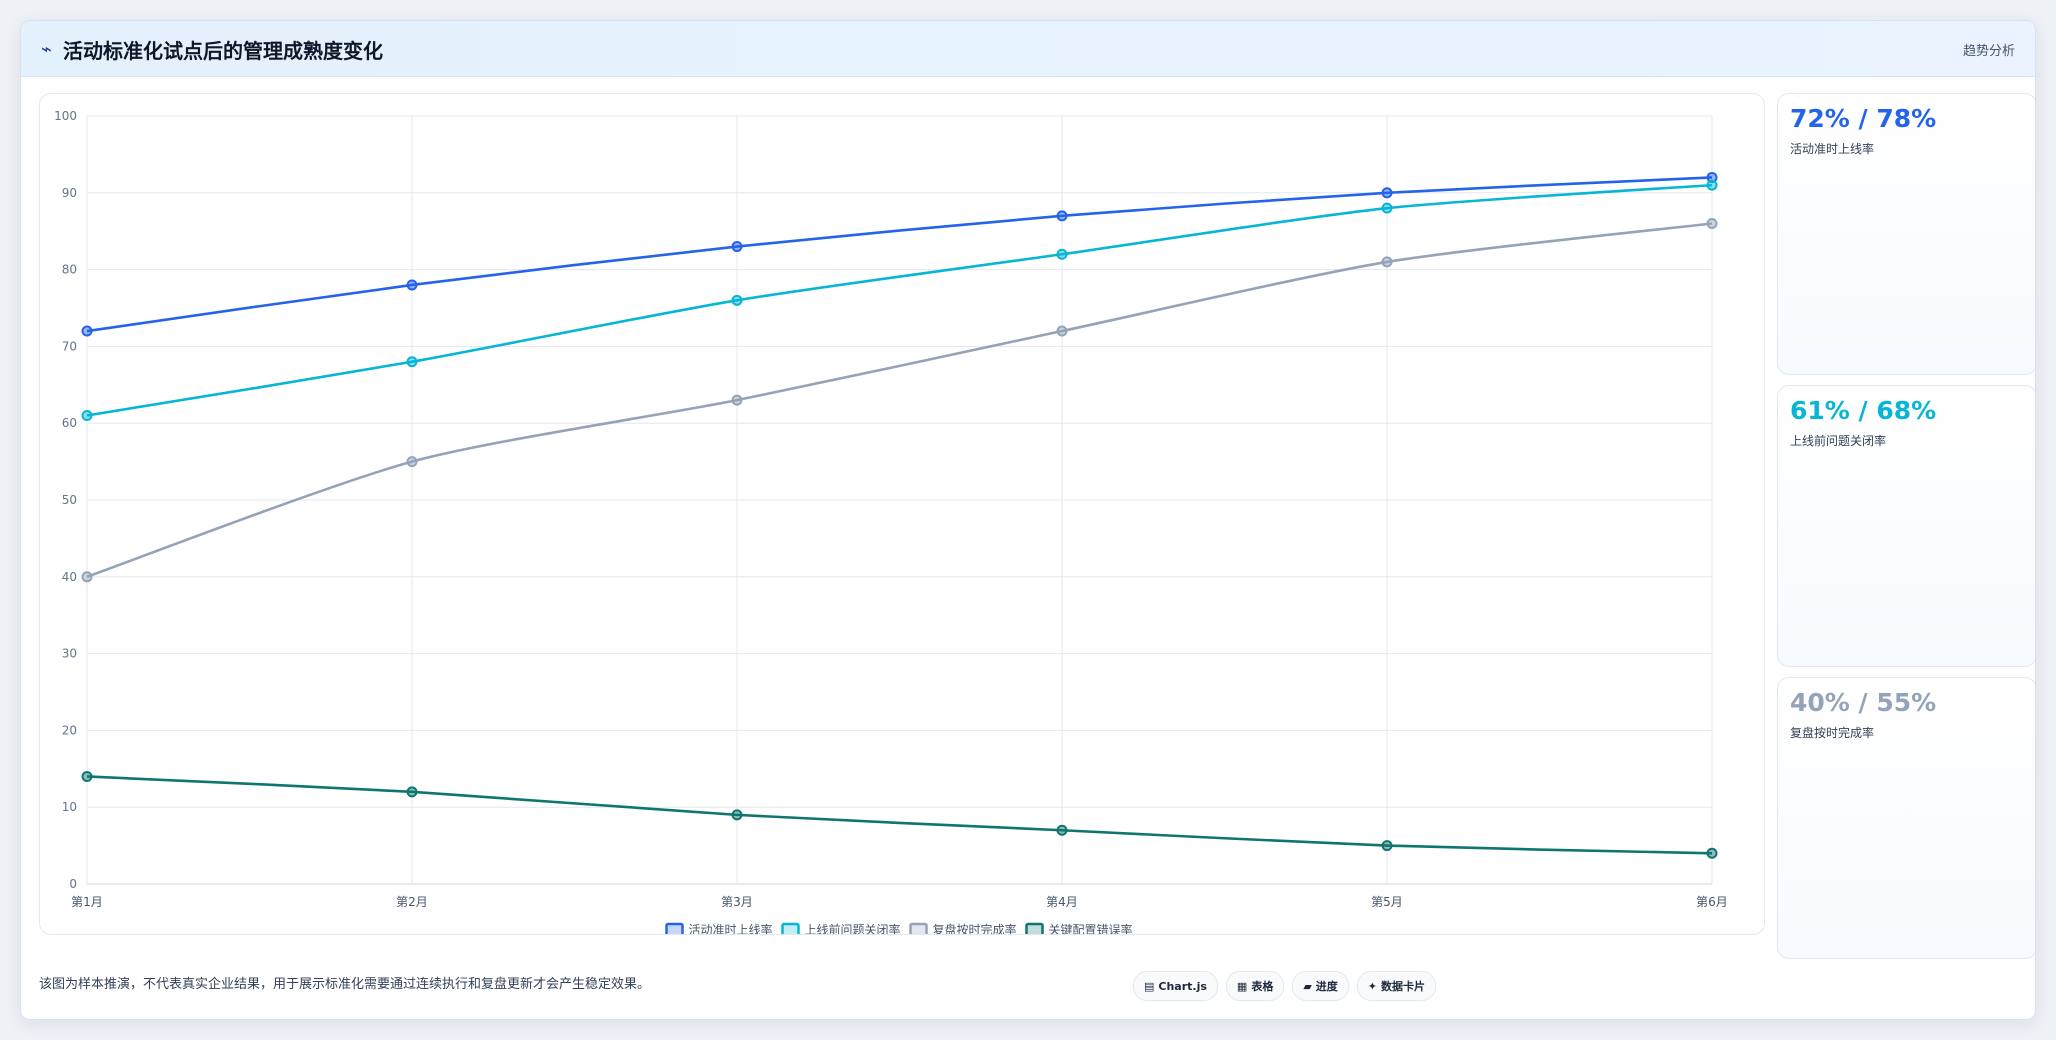 The width and height of the screenshot is (2056, 1040). Describe the element at coordinates (1062, 902) in the screenshot. I see `x-tick-label: 第4月` at that location.